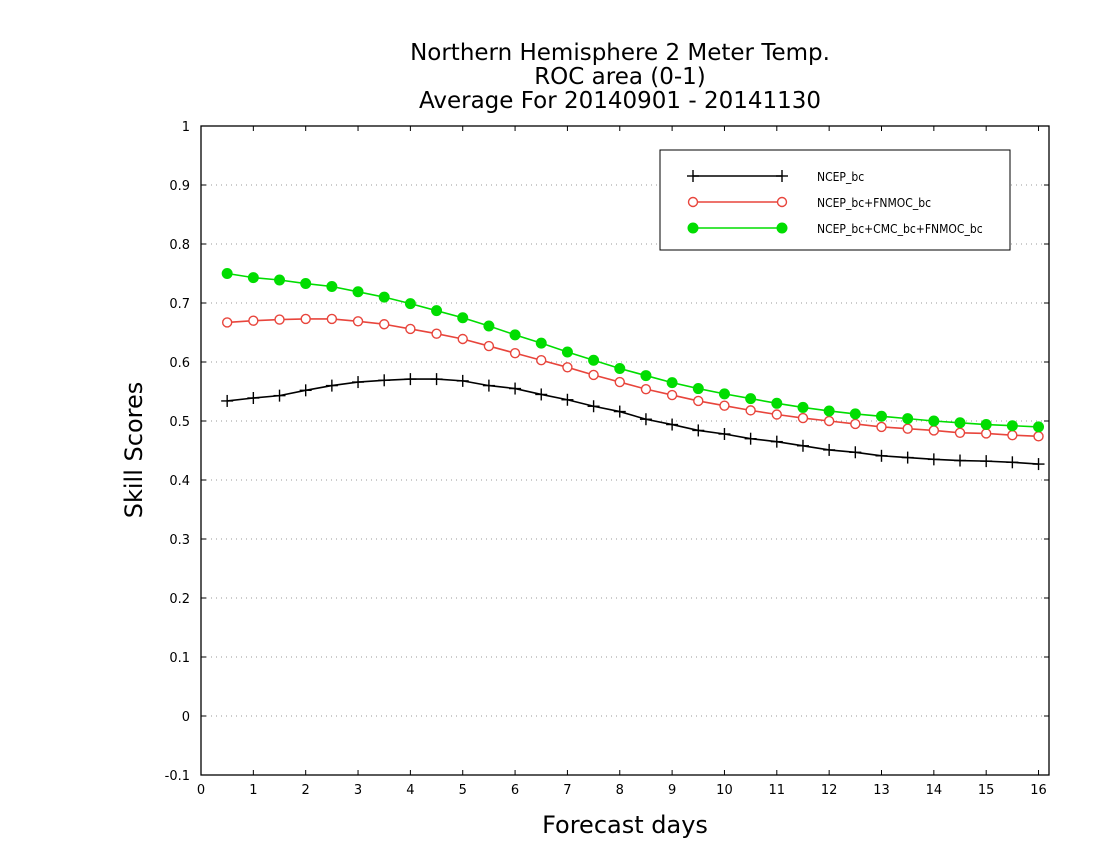 This screenshot has height=854, width=1100. What do you see at coordinates (179, 599) in the screenshot?
I see `y-tick-label: 0.2` at bounding box center [179, 599].